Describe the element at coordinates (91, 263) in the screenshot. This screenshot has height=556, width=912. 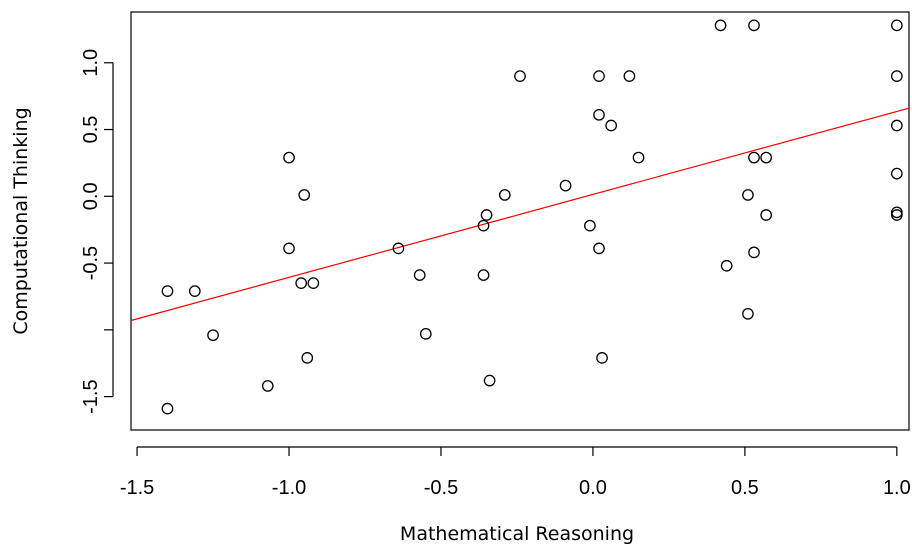
I see `y-tick-label: -0.5` at that location.